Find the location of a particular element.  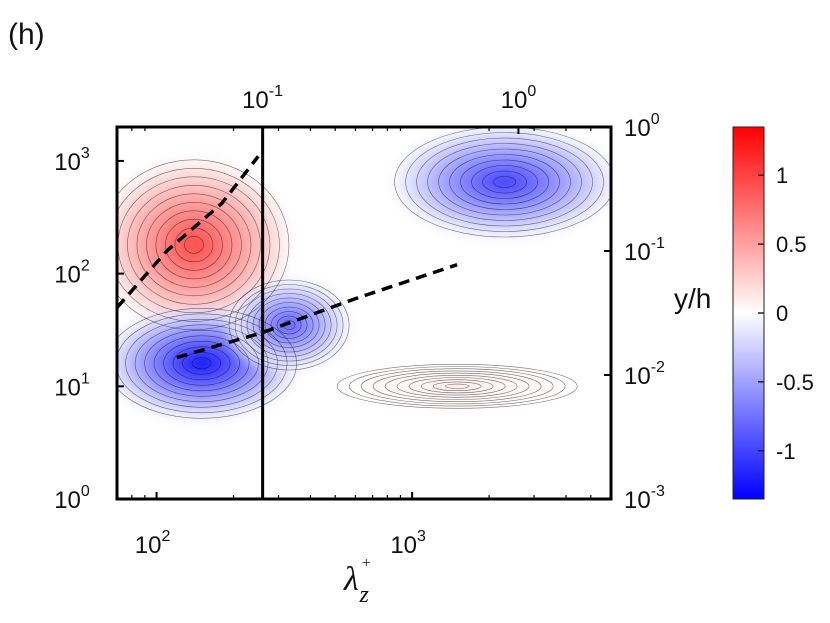

right-tick-label: 10⁻³ is located at coordinates (644, 498).